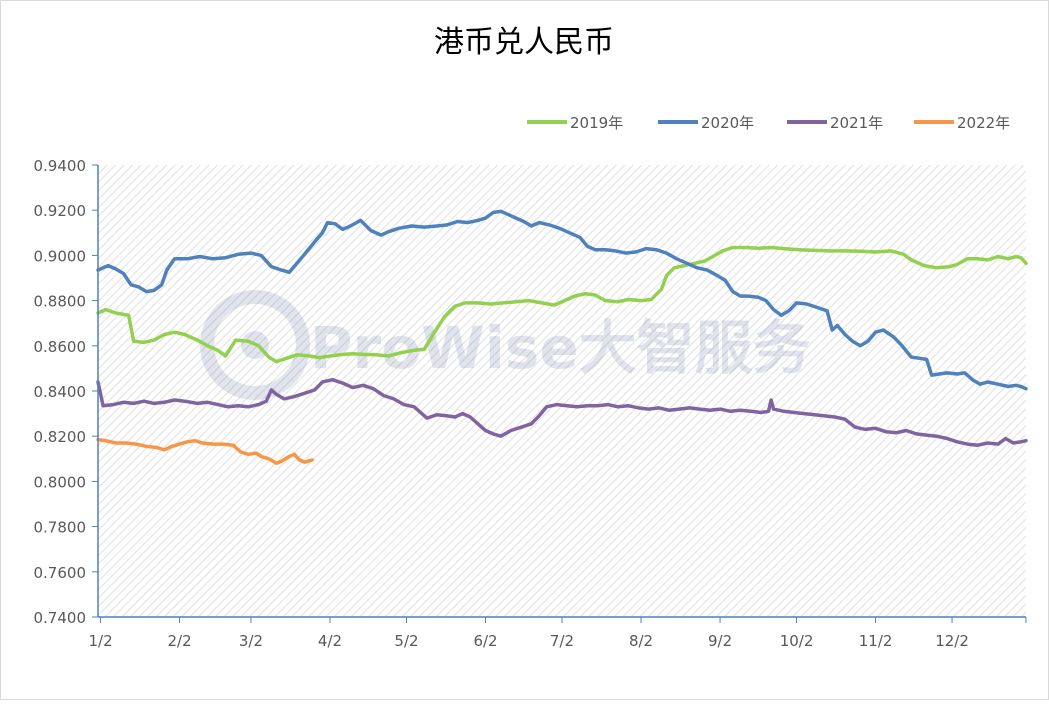  Describe the element at coordinates (727, 123) in the screenshot. I see `legend-label: 2020年` at that location.